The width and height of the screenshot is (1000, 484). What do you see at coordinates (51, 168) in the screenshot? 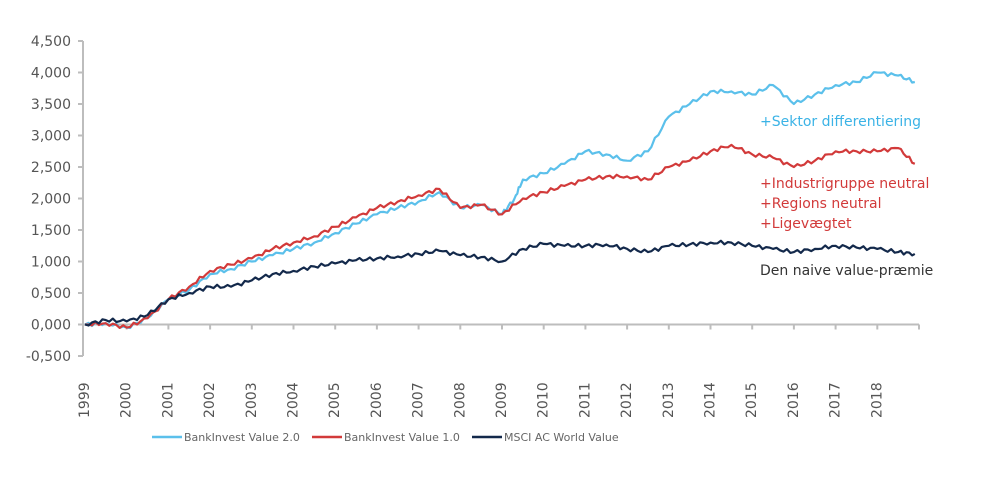
I see `y-tick-label: 2,500` at bounding box center [51, 168].